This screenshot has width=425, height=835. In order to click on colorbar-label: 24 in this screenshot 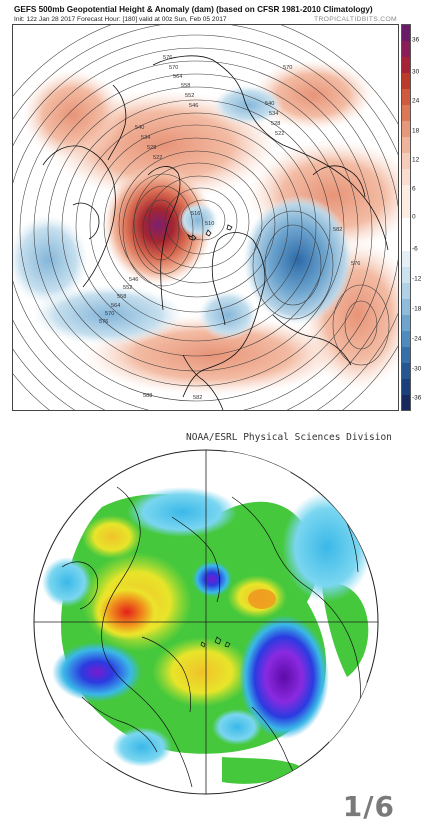, I will do `click(416, 101)`.